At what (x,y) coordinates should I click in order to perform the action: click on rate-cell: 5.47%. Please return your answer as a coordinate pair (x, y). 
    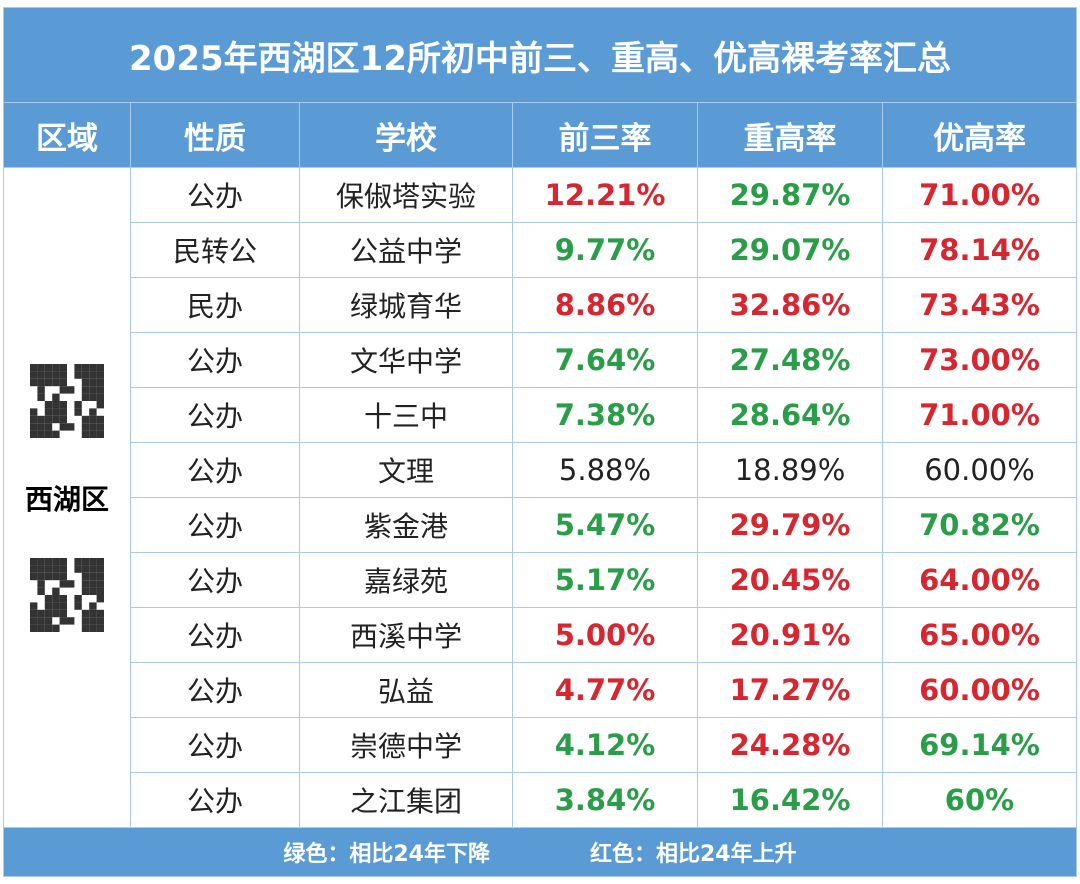
    Looking at the image, I should click on (605, 525).